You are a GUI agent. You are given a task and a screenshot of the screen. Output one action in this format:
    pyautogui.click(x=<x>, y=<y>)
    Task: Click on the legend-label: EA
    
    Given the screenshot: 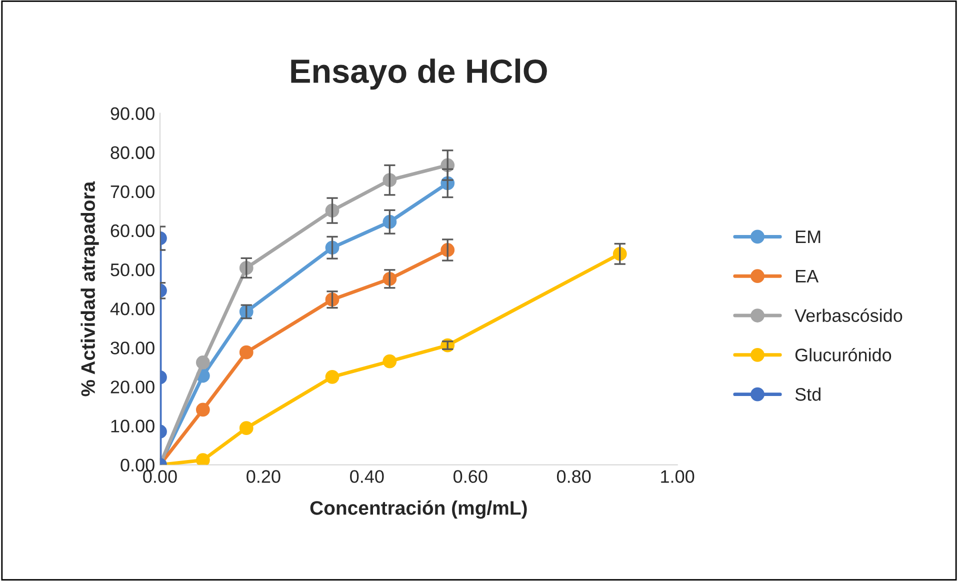 What is the action you would take?
    pyautogui.click(x=807, y=276)
    